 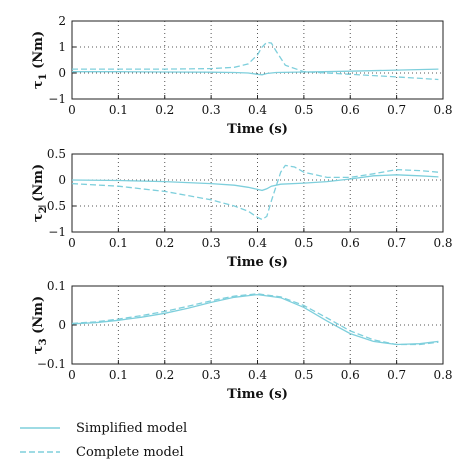 I want to click on y-axis-label: τ3 (Nm), so click(x=40, y=325).